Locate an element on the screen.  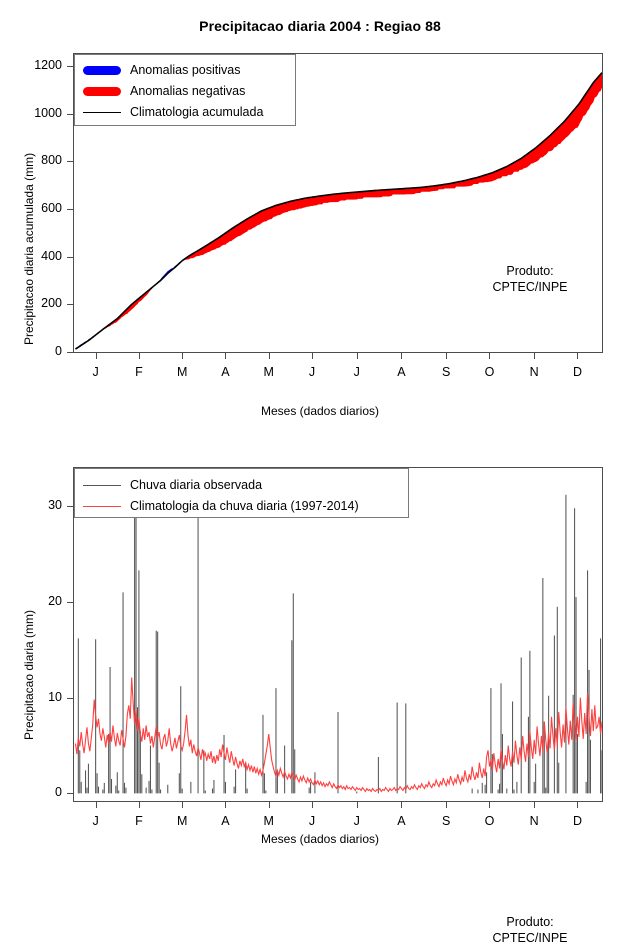
legend-item: Climatologia acumulada is located at coordinates (173, 112).